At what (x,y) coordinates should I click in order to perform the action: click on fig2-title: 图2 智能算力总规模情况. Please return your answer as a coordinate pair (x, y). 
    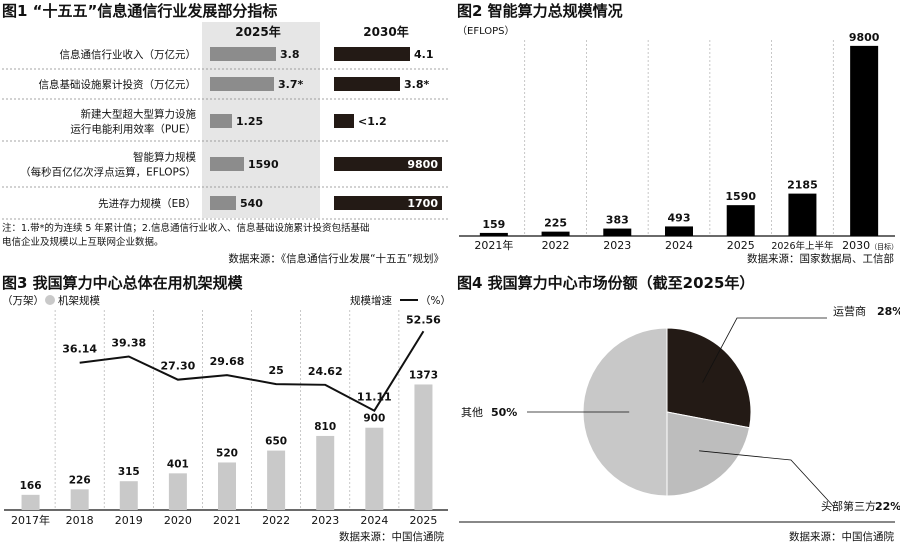
    Looking at the image, I should click on (540, 11).